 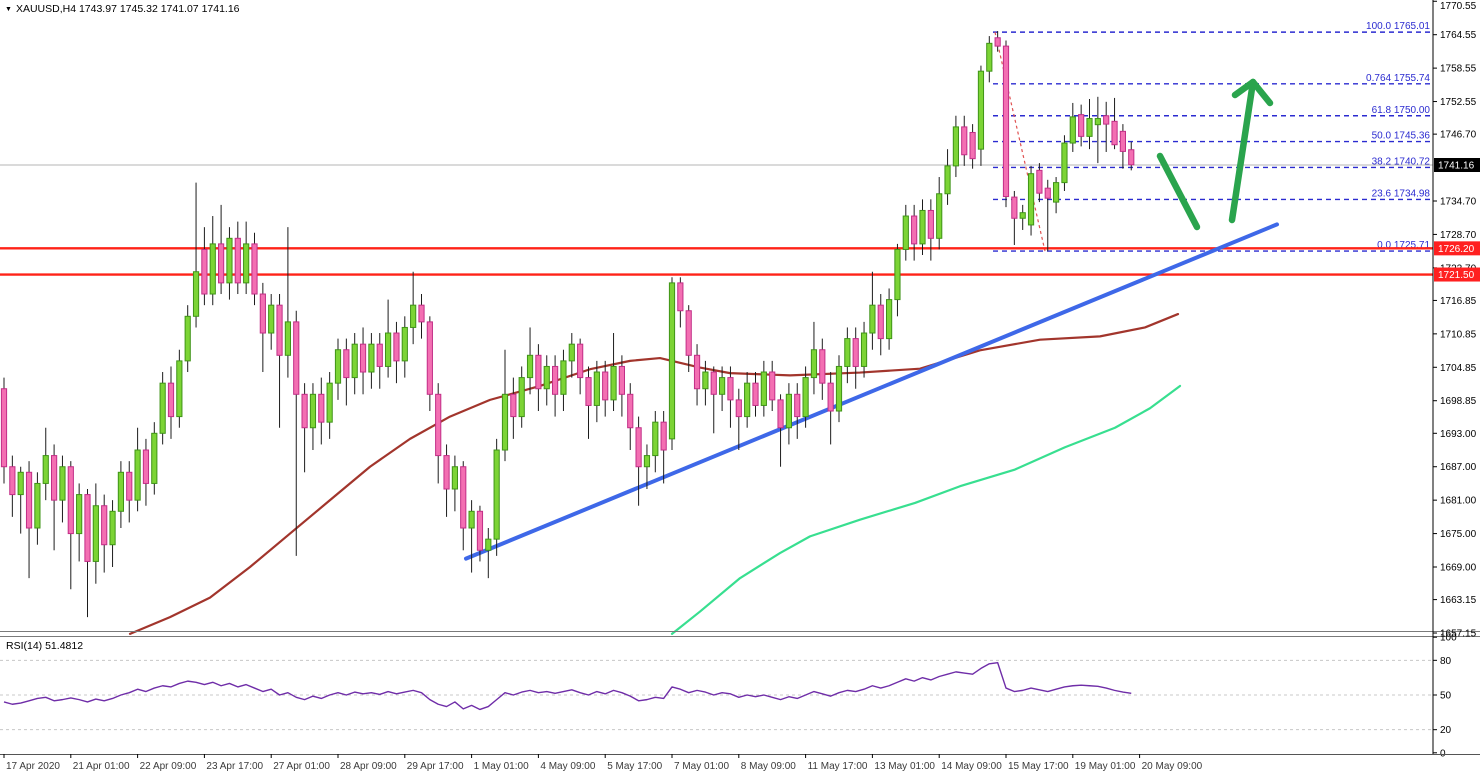 What do you see at coordinates (1215, 154) in the screenshot?
I see `drawn-green-arrow` at bounding box center [1215, 154].